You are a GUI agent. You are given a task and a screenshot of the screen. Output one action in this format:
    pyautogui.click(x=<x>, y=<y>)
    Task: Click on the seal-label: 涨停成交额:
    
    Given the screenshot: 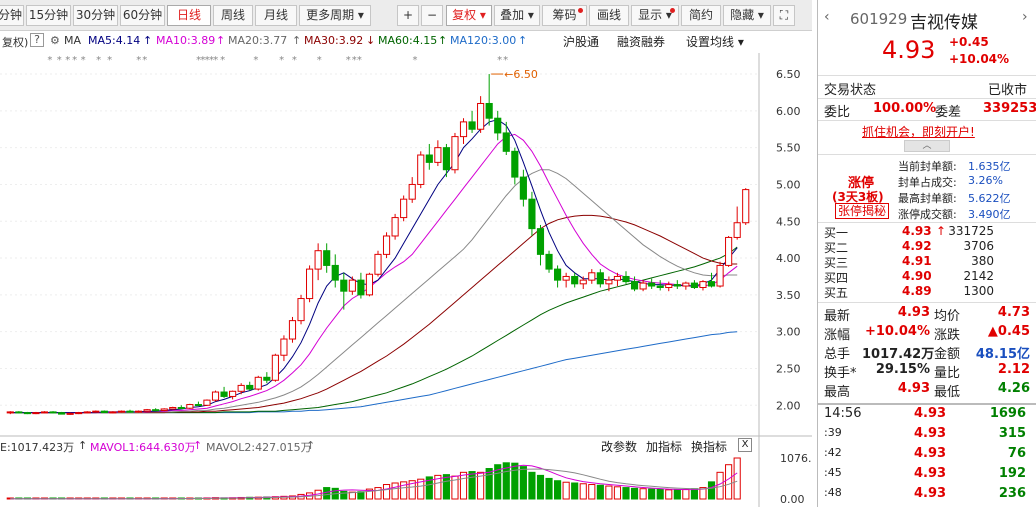 What is the action you would take?
    pyautogui.click(x=927, y=214)
    